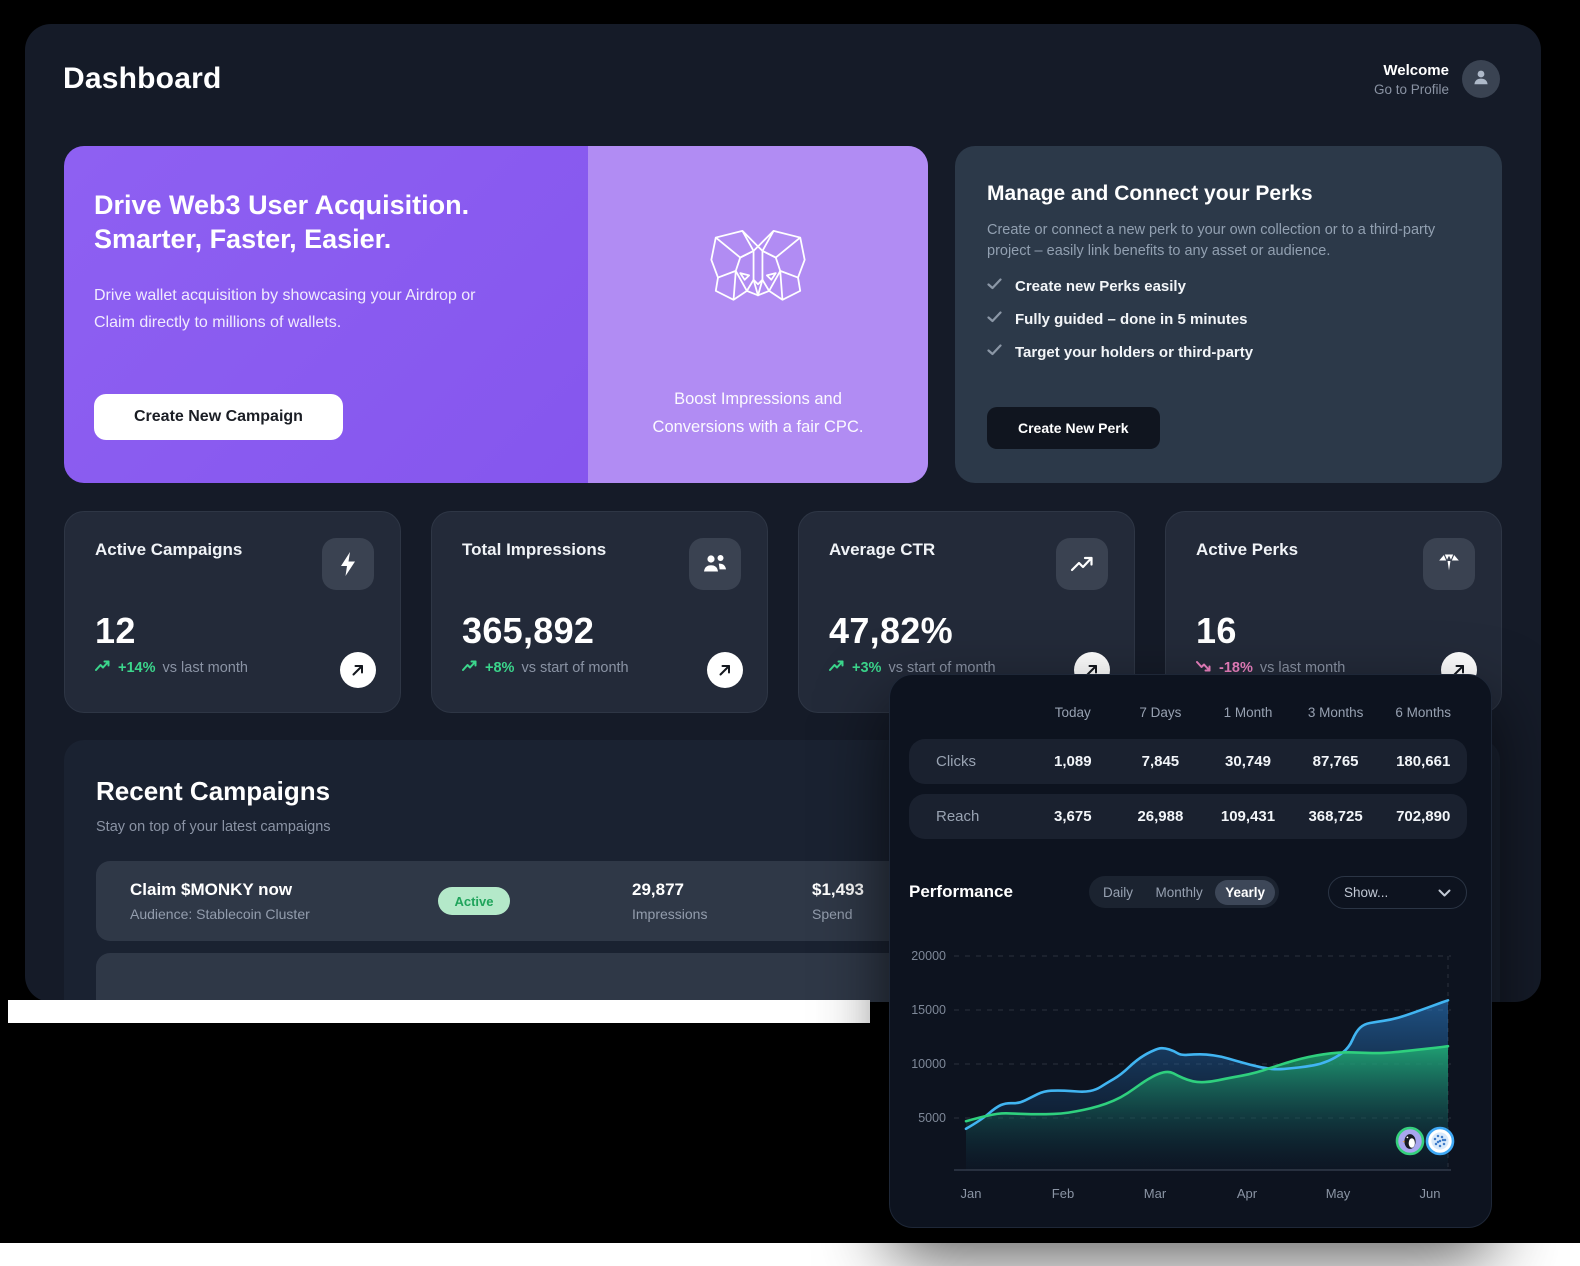 The width and height of the screenshot is (1580, 1266). I want to click on svg-text: Jan, so click(971, 1193).